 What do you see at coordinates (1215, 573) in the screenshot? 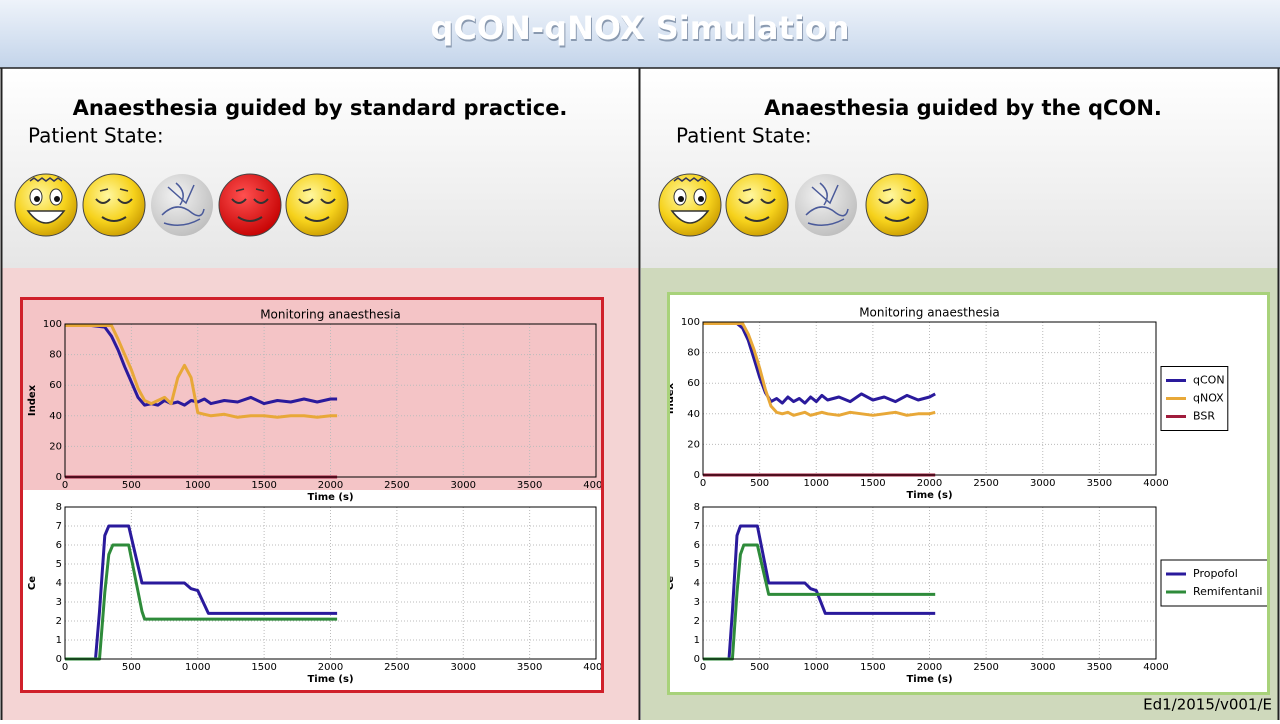
I see `legend-label: Propofol` at bounding box center [1215, 573].